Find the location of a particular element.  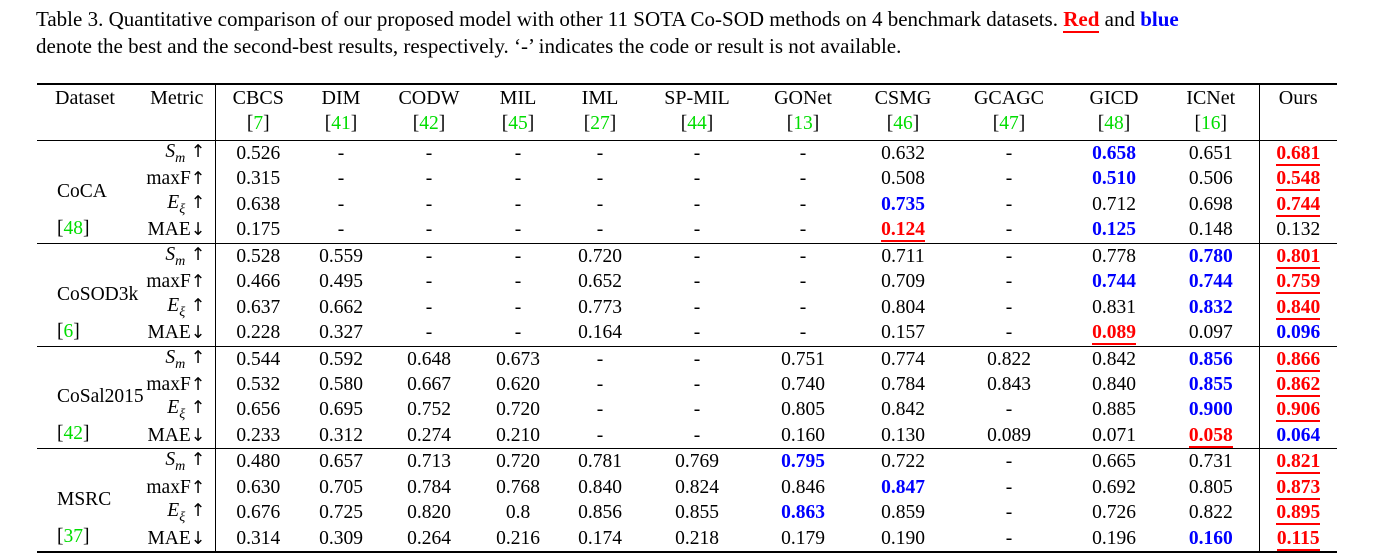

method-citation: [42] is located at coordinates (429, 123).